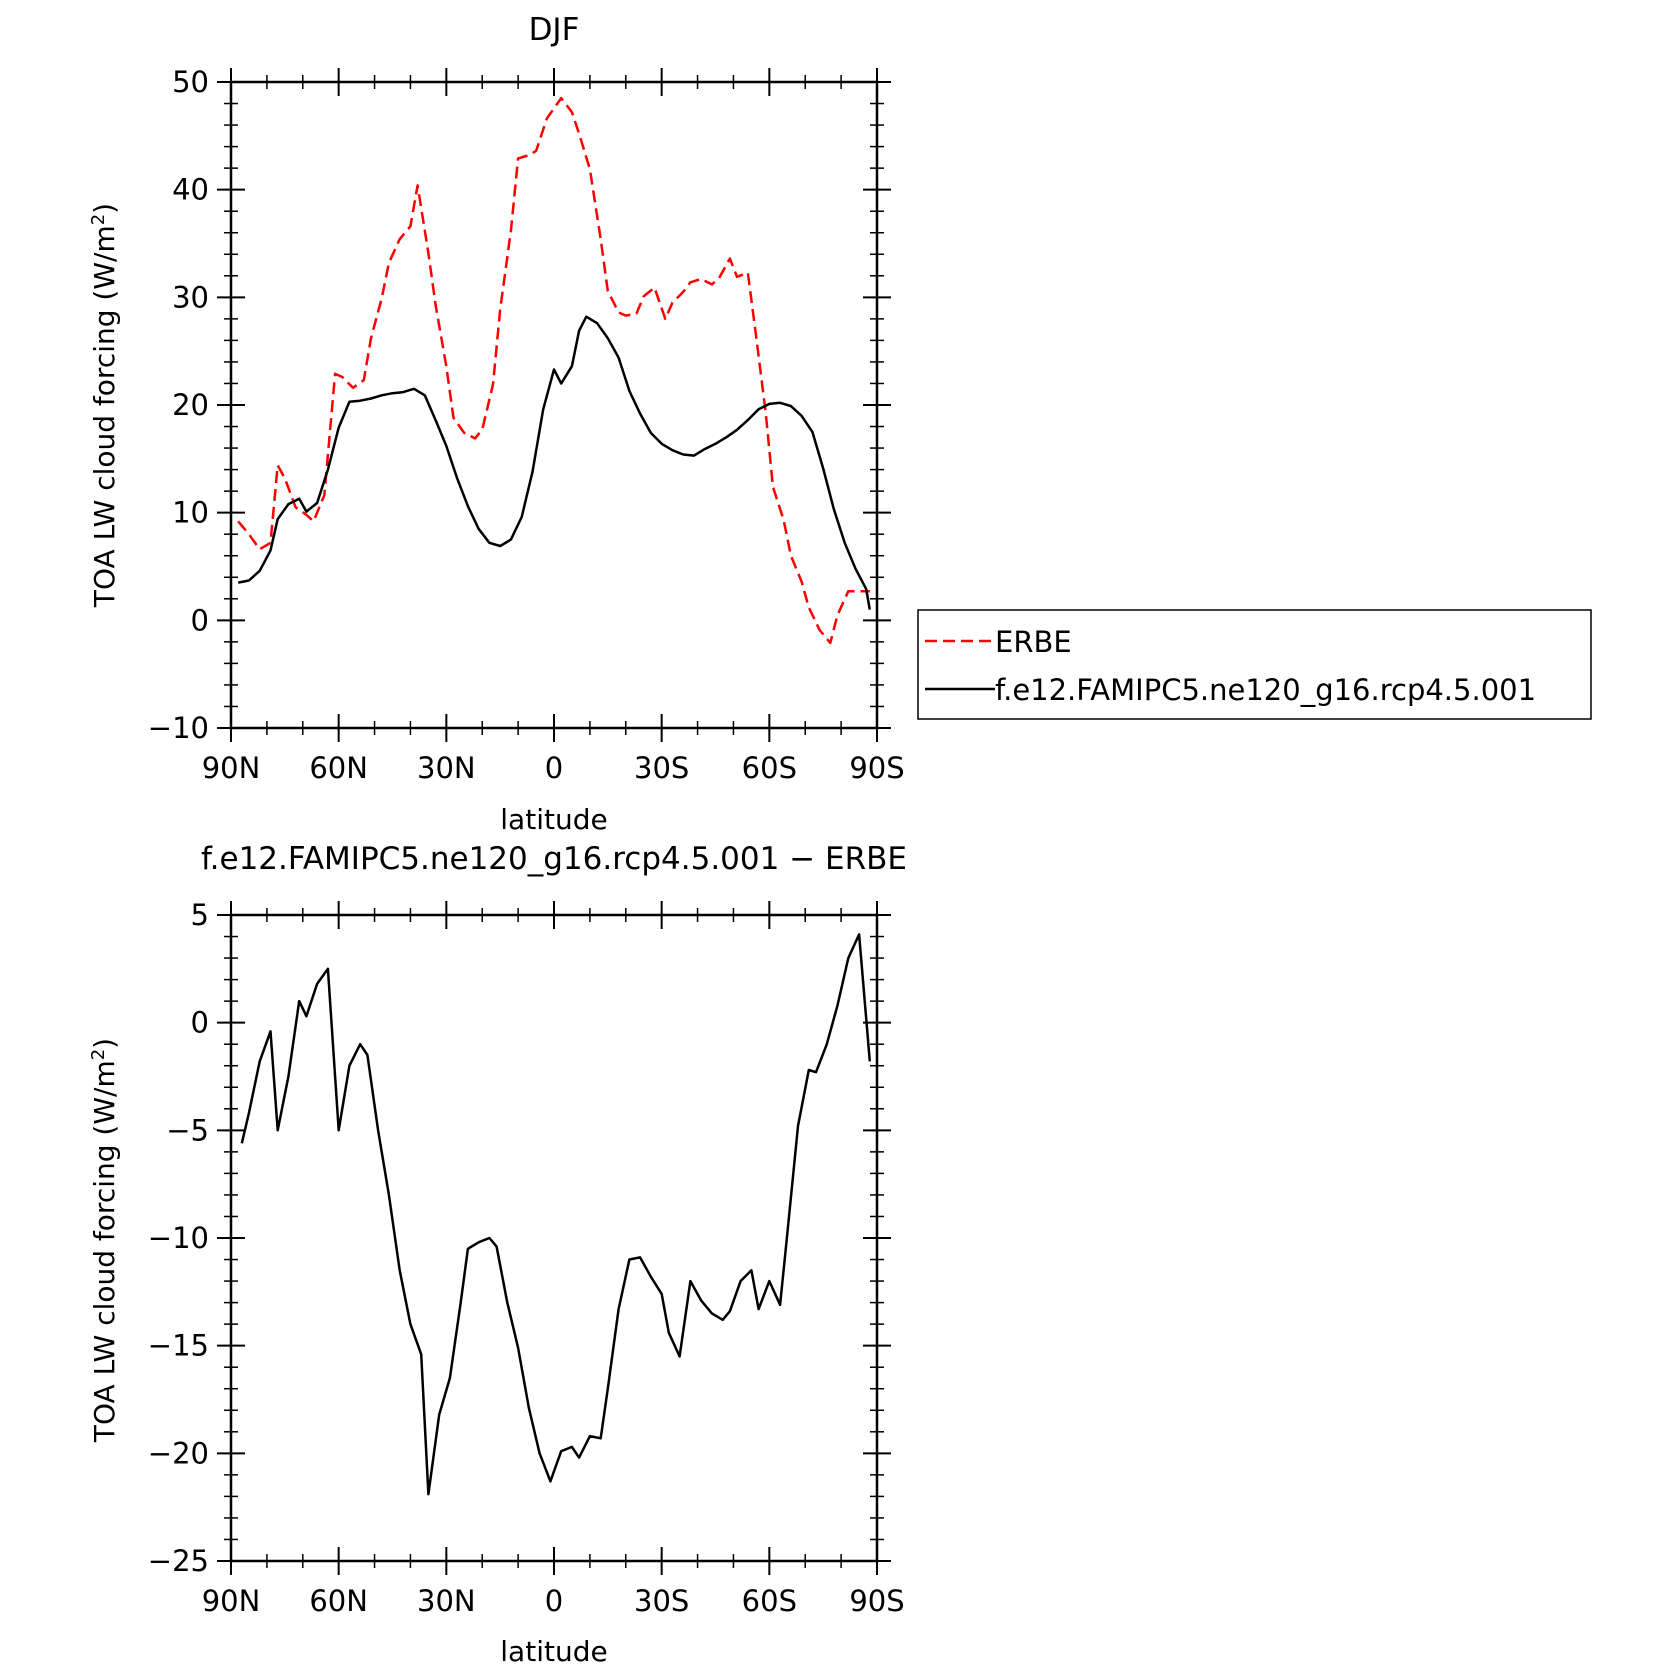 The height and width of the screenshot is (1669, 1669). I want to click on y-tick-label: 10, so click(190, 513).